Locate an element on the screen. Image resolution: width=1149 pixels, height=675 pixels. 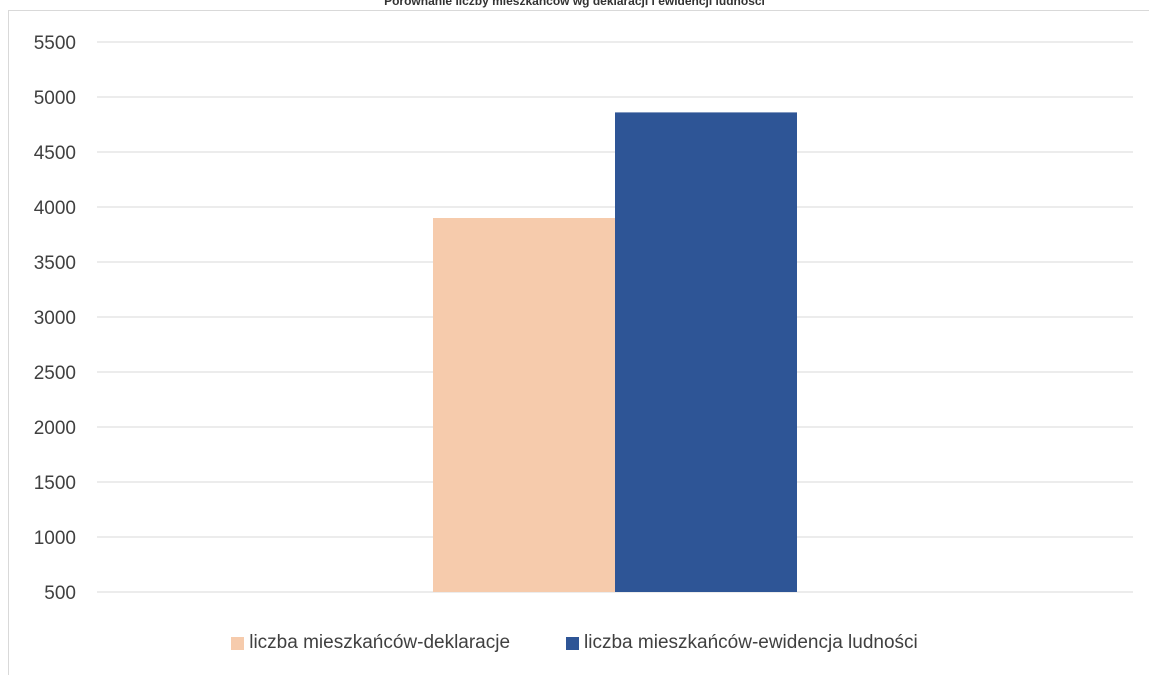
y-tick-label: 4500 is located at coordinates (55, 153).